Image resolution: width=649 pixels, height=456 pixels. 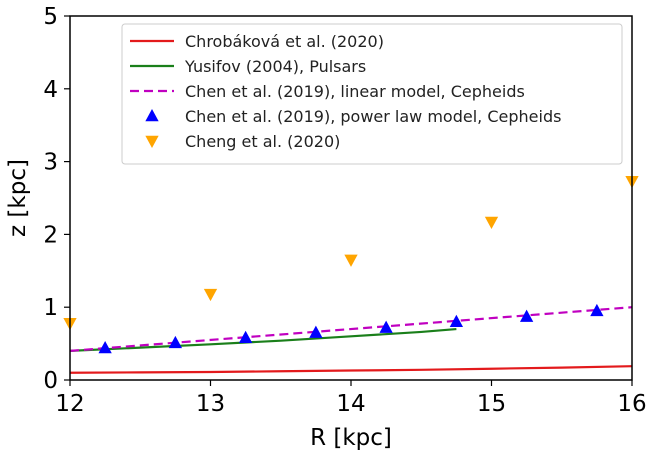 I want to click on y-axis-label: z [kpc], so click(x=18, y=198).